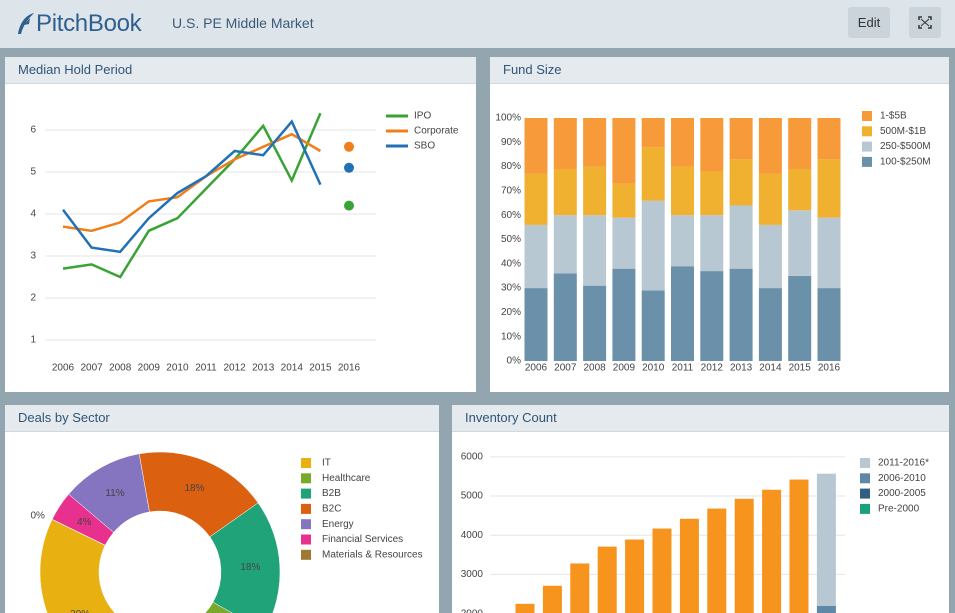 The width and height of the screenshot is (955, 613). Describe the element at coordinates (770, 368) in the screenshot. I see `x-tick-label: 2014` at that location.